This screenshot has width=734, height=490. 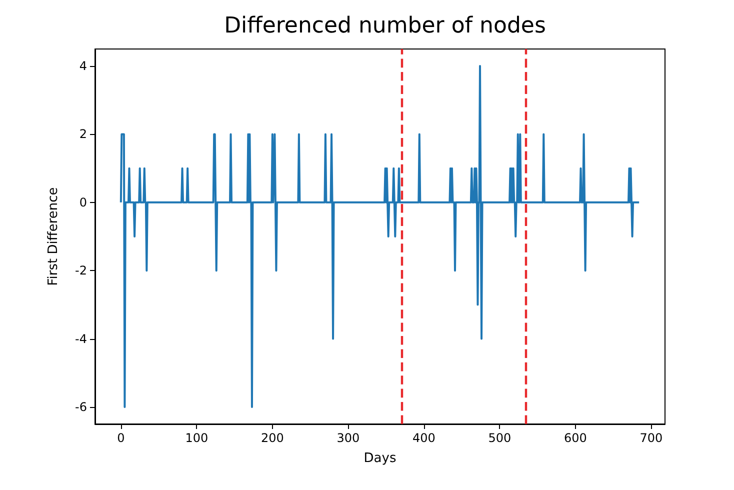 What do you see at coordinates (348, 438) in the screenshot?
I see `x-tick-label: 300` at bounding box center [348, 438].